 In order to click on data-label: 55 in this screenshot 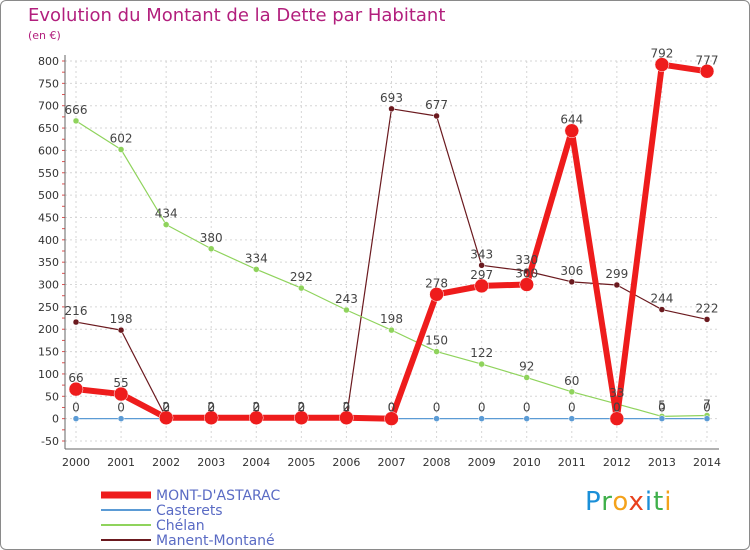, I will do `click(120, 383)`.